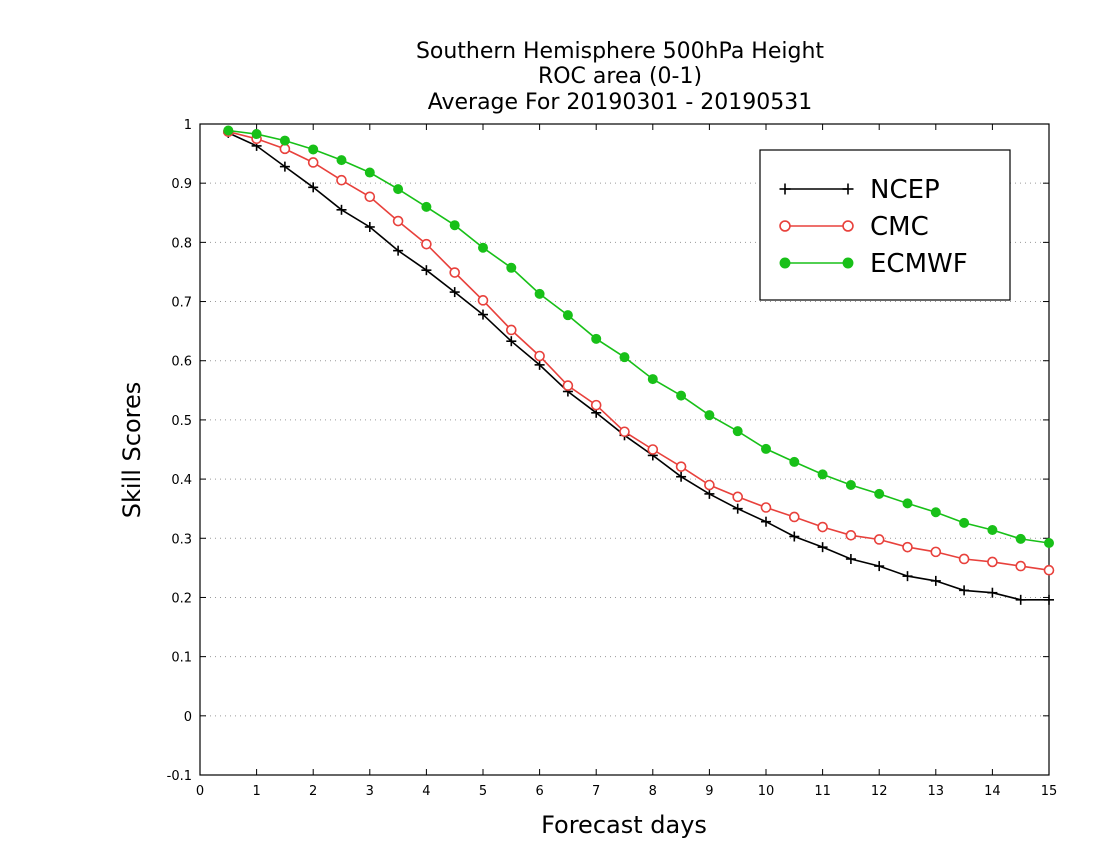  Describe the element at coordinates (905, 190) in the screenshot. I see `legend-label: NCEP` at that location.